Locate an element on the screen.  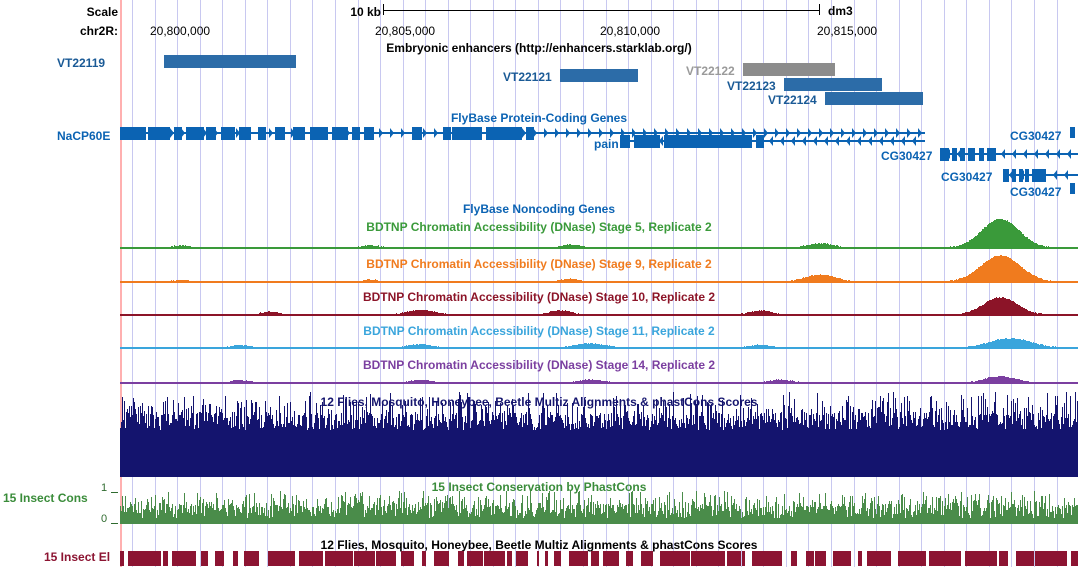
enhancer-block-vt22122 is located at coordinates (789, 69).